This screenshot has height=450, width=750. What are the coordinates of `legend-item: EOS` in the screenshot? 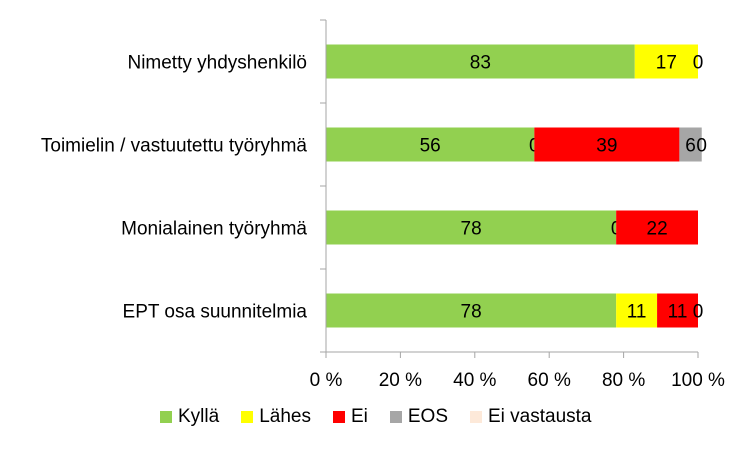 It's located at (418, 417).